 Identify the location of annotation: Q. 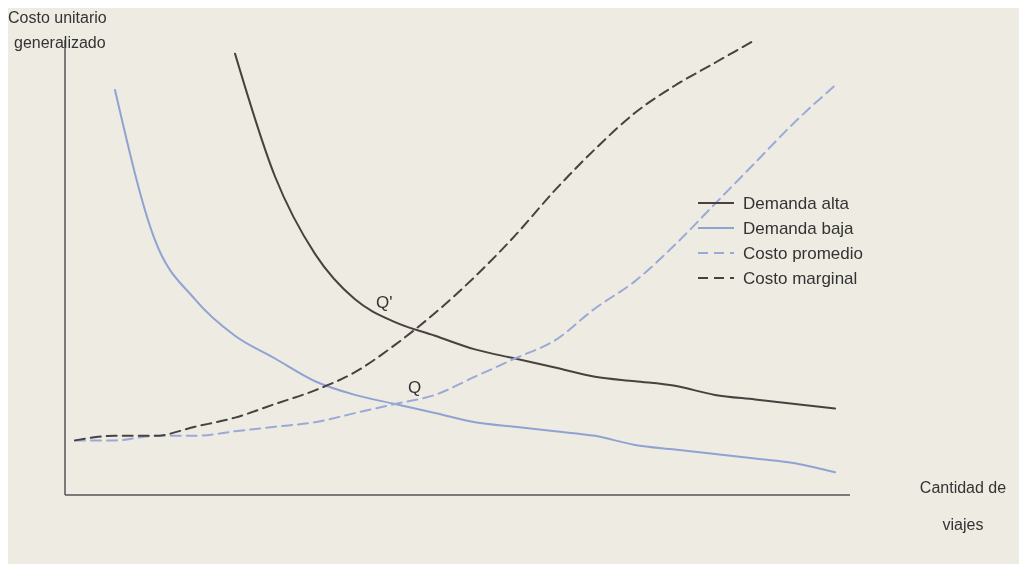
(415, 387).